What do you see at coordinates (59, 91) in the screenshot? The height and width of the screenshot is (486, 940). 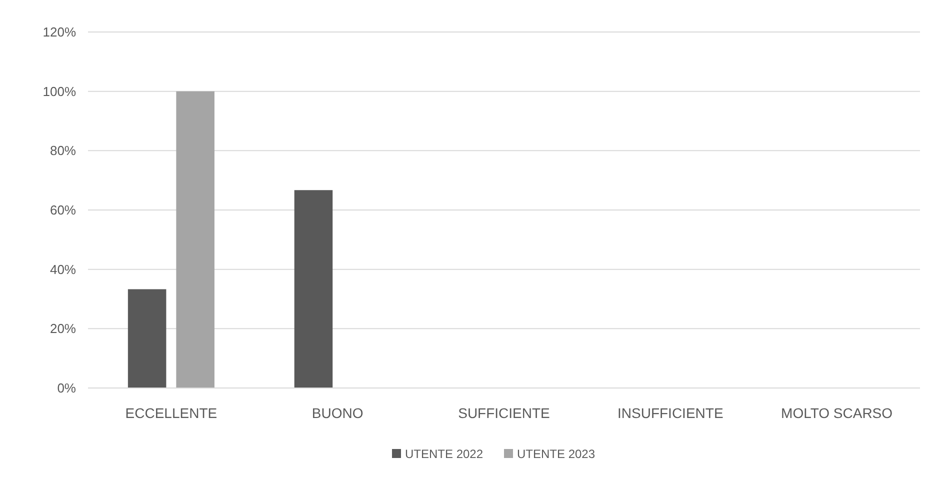 I see `y-tick-label: 100%` at bounding box center [59, 91].